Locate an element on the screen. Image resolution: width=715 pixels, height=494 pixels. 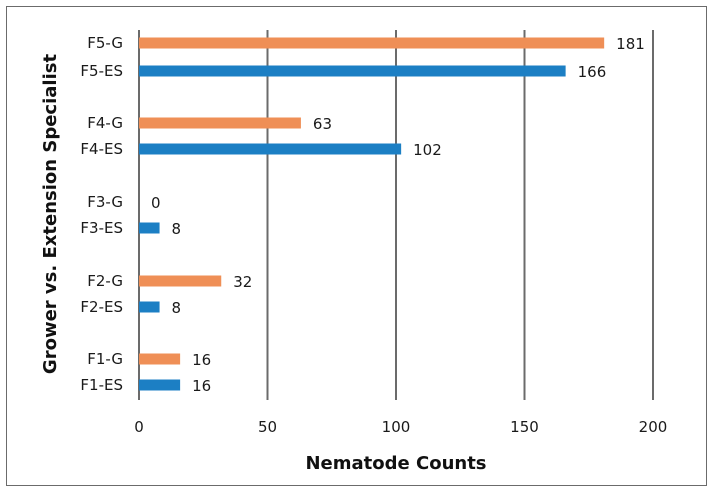
bar-f2-es is located at coordinates (149, 307).